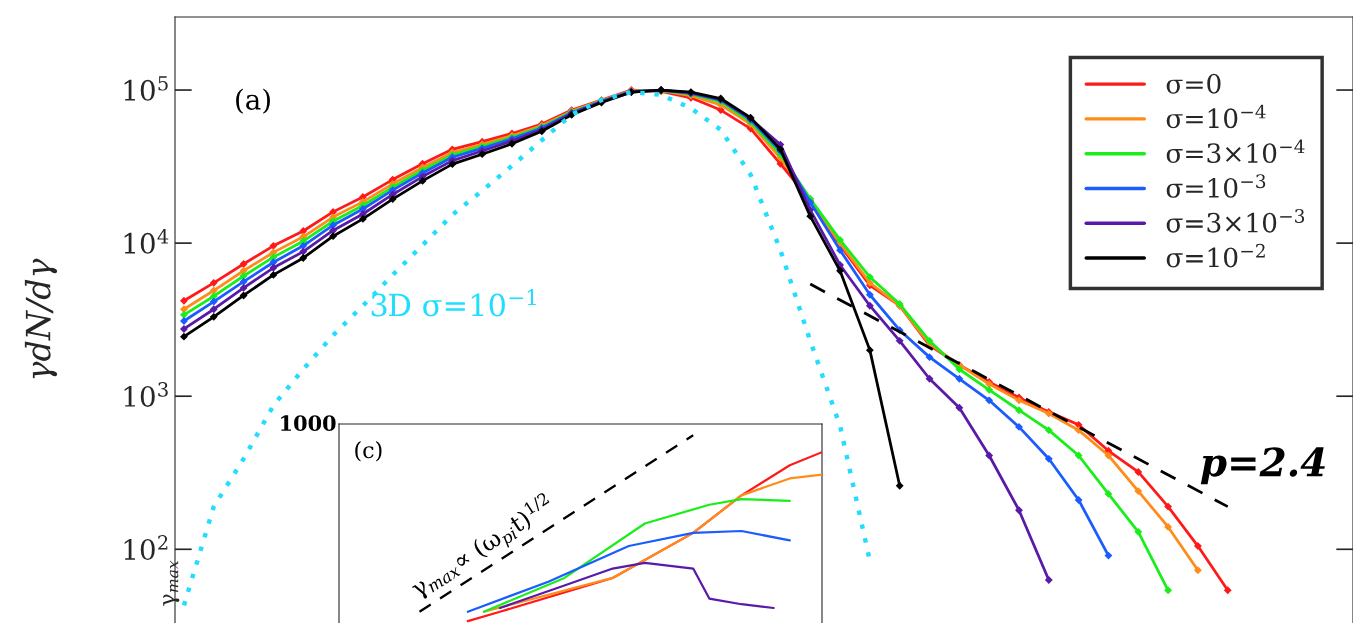 The image size is (1353, 623). I want to click on annotation: γ$_{max}$∝ (ω$_{pi}$t)$^{1/2}$, so click(482, 547).